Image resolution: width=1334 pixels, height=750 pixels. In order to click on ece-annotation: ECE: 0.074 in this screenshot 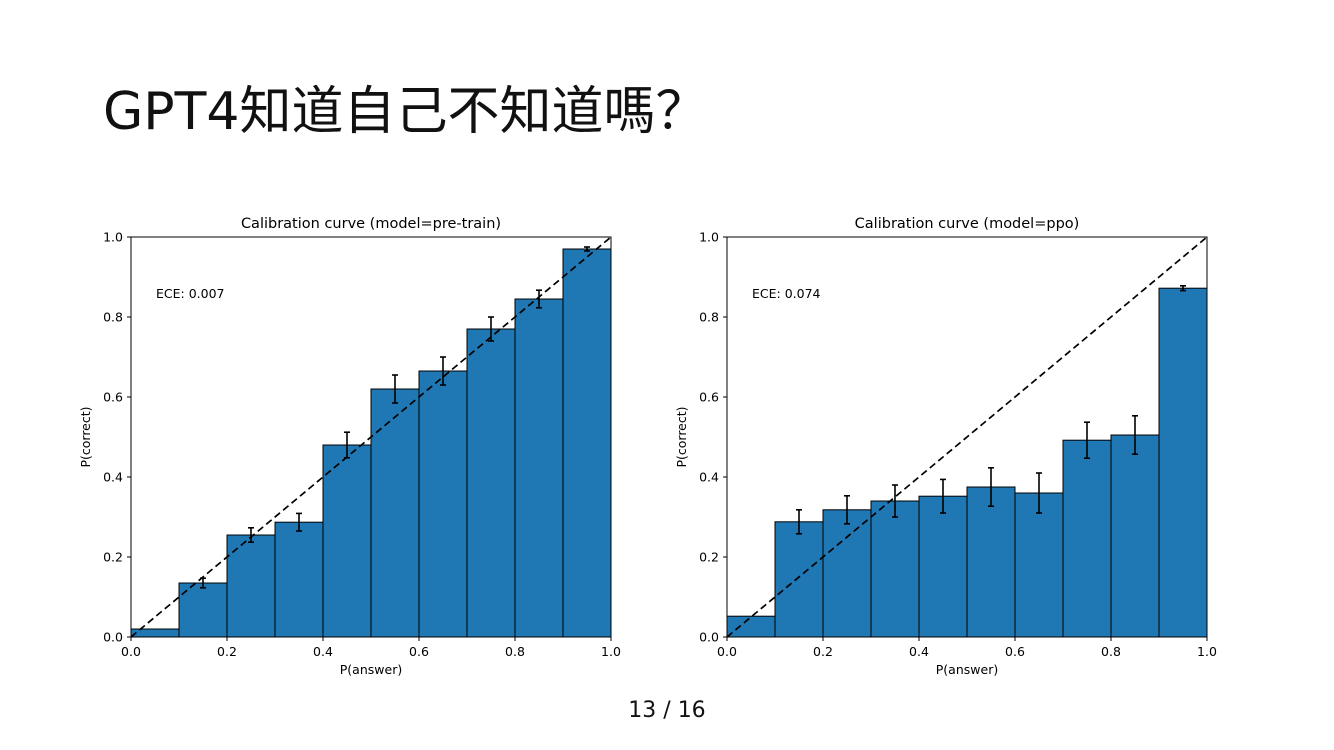, I will do `click(786, 293)`.